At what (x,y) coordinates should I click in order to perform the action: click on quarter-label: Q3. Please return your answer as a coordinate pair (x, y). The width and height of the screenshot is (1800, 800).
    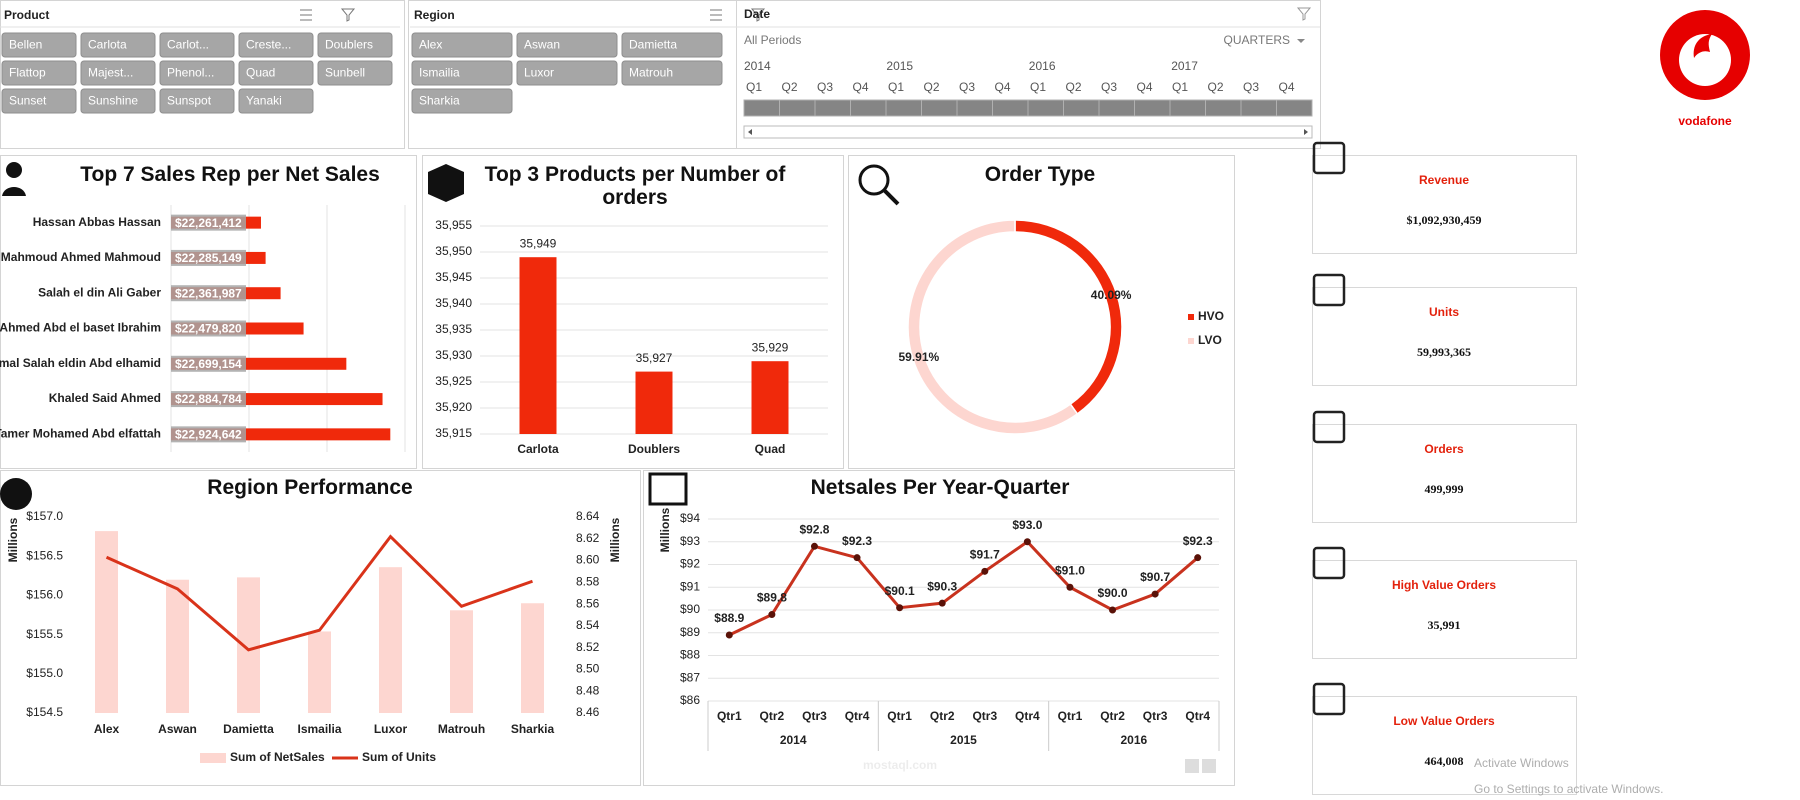
    Looking at the image, I should click on (1109, 87).